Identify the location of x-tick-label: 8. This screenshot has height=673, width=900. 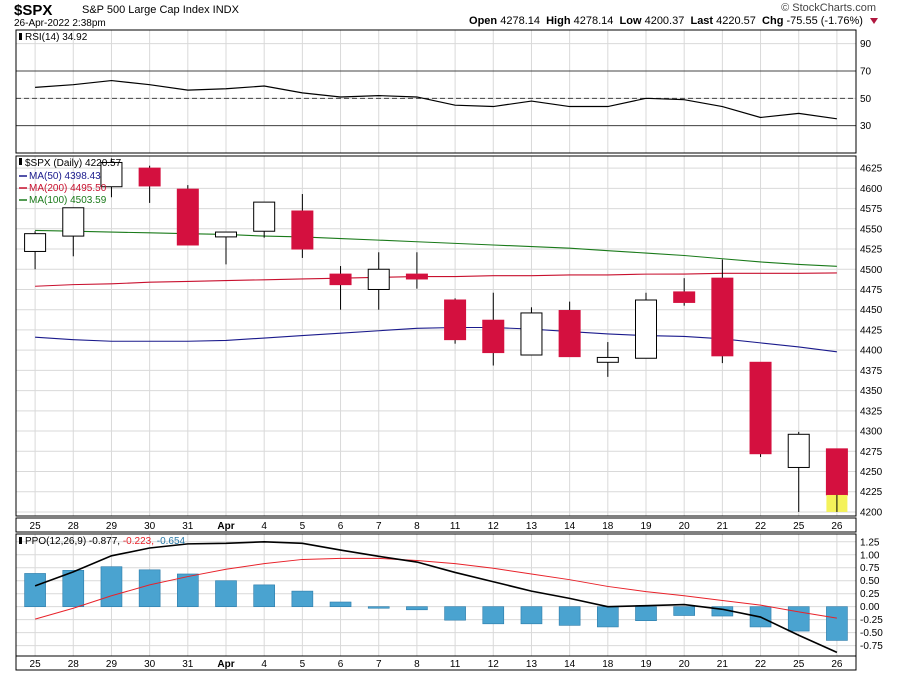
(417, 526).